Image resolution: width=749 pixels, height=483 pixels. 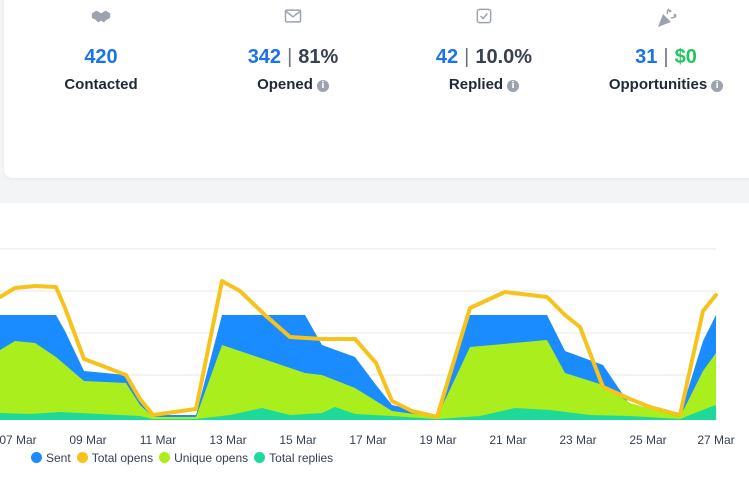 I want to click on stat-label-row: Contacted, so click(x=101, y=84).